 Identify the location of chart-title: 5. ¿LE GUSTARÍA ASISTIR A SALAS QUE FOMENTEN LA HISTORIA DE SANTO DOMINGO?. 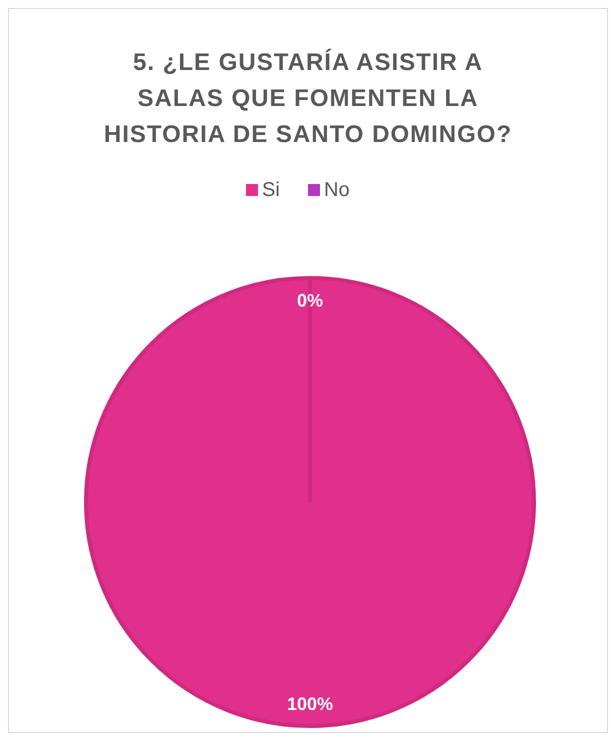
(308, 98).